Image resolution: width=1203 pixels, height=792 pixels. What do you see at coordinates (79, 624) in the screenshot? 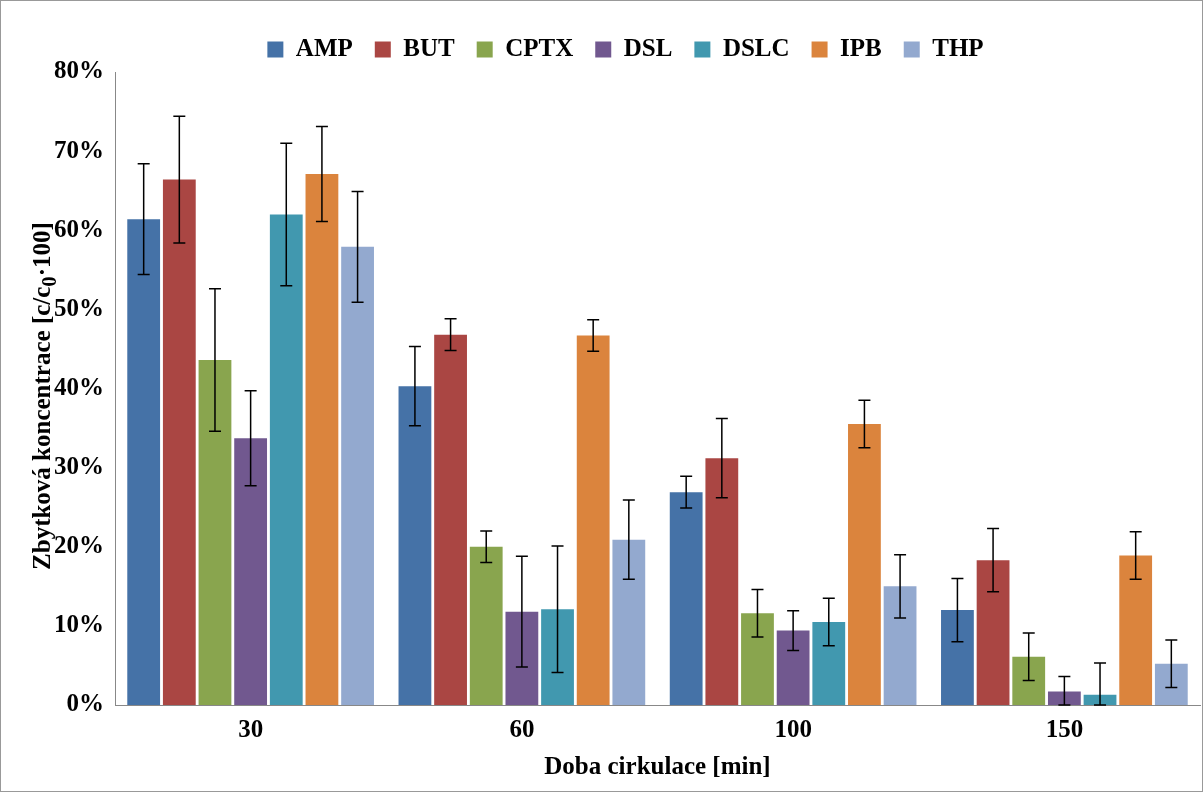
I see `y-tick-label: 10%` at bounding box center [79, 624].